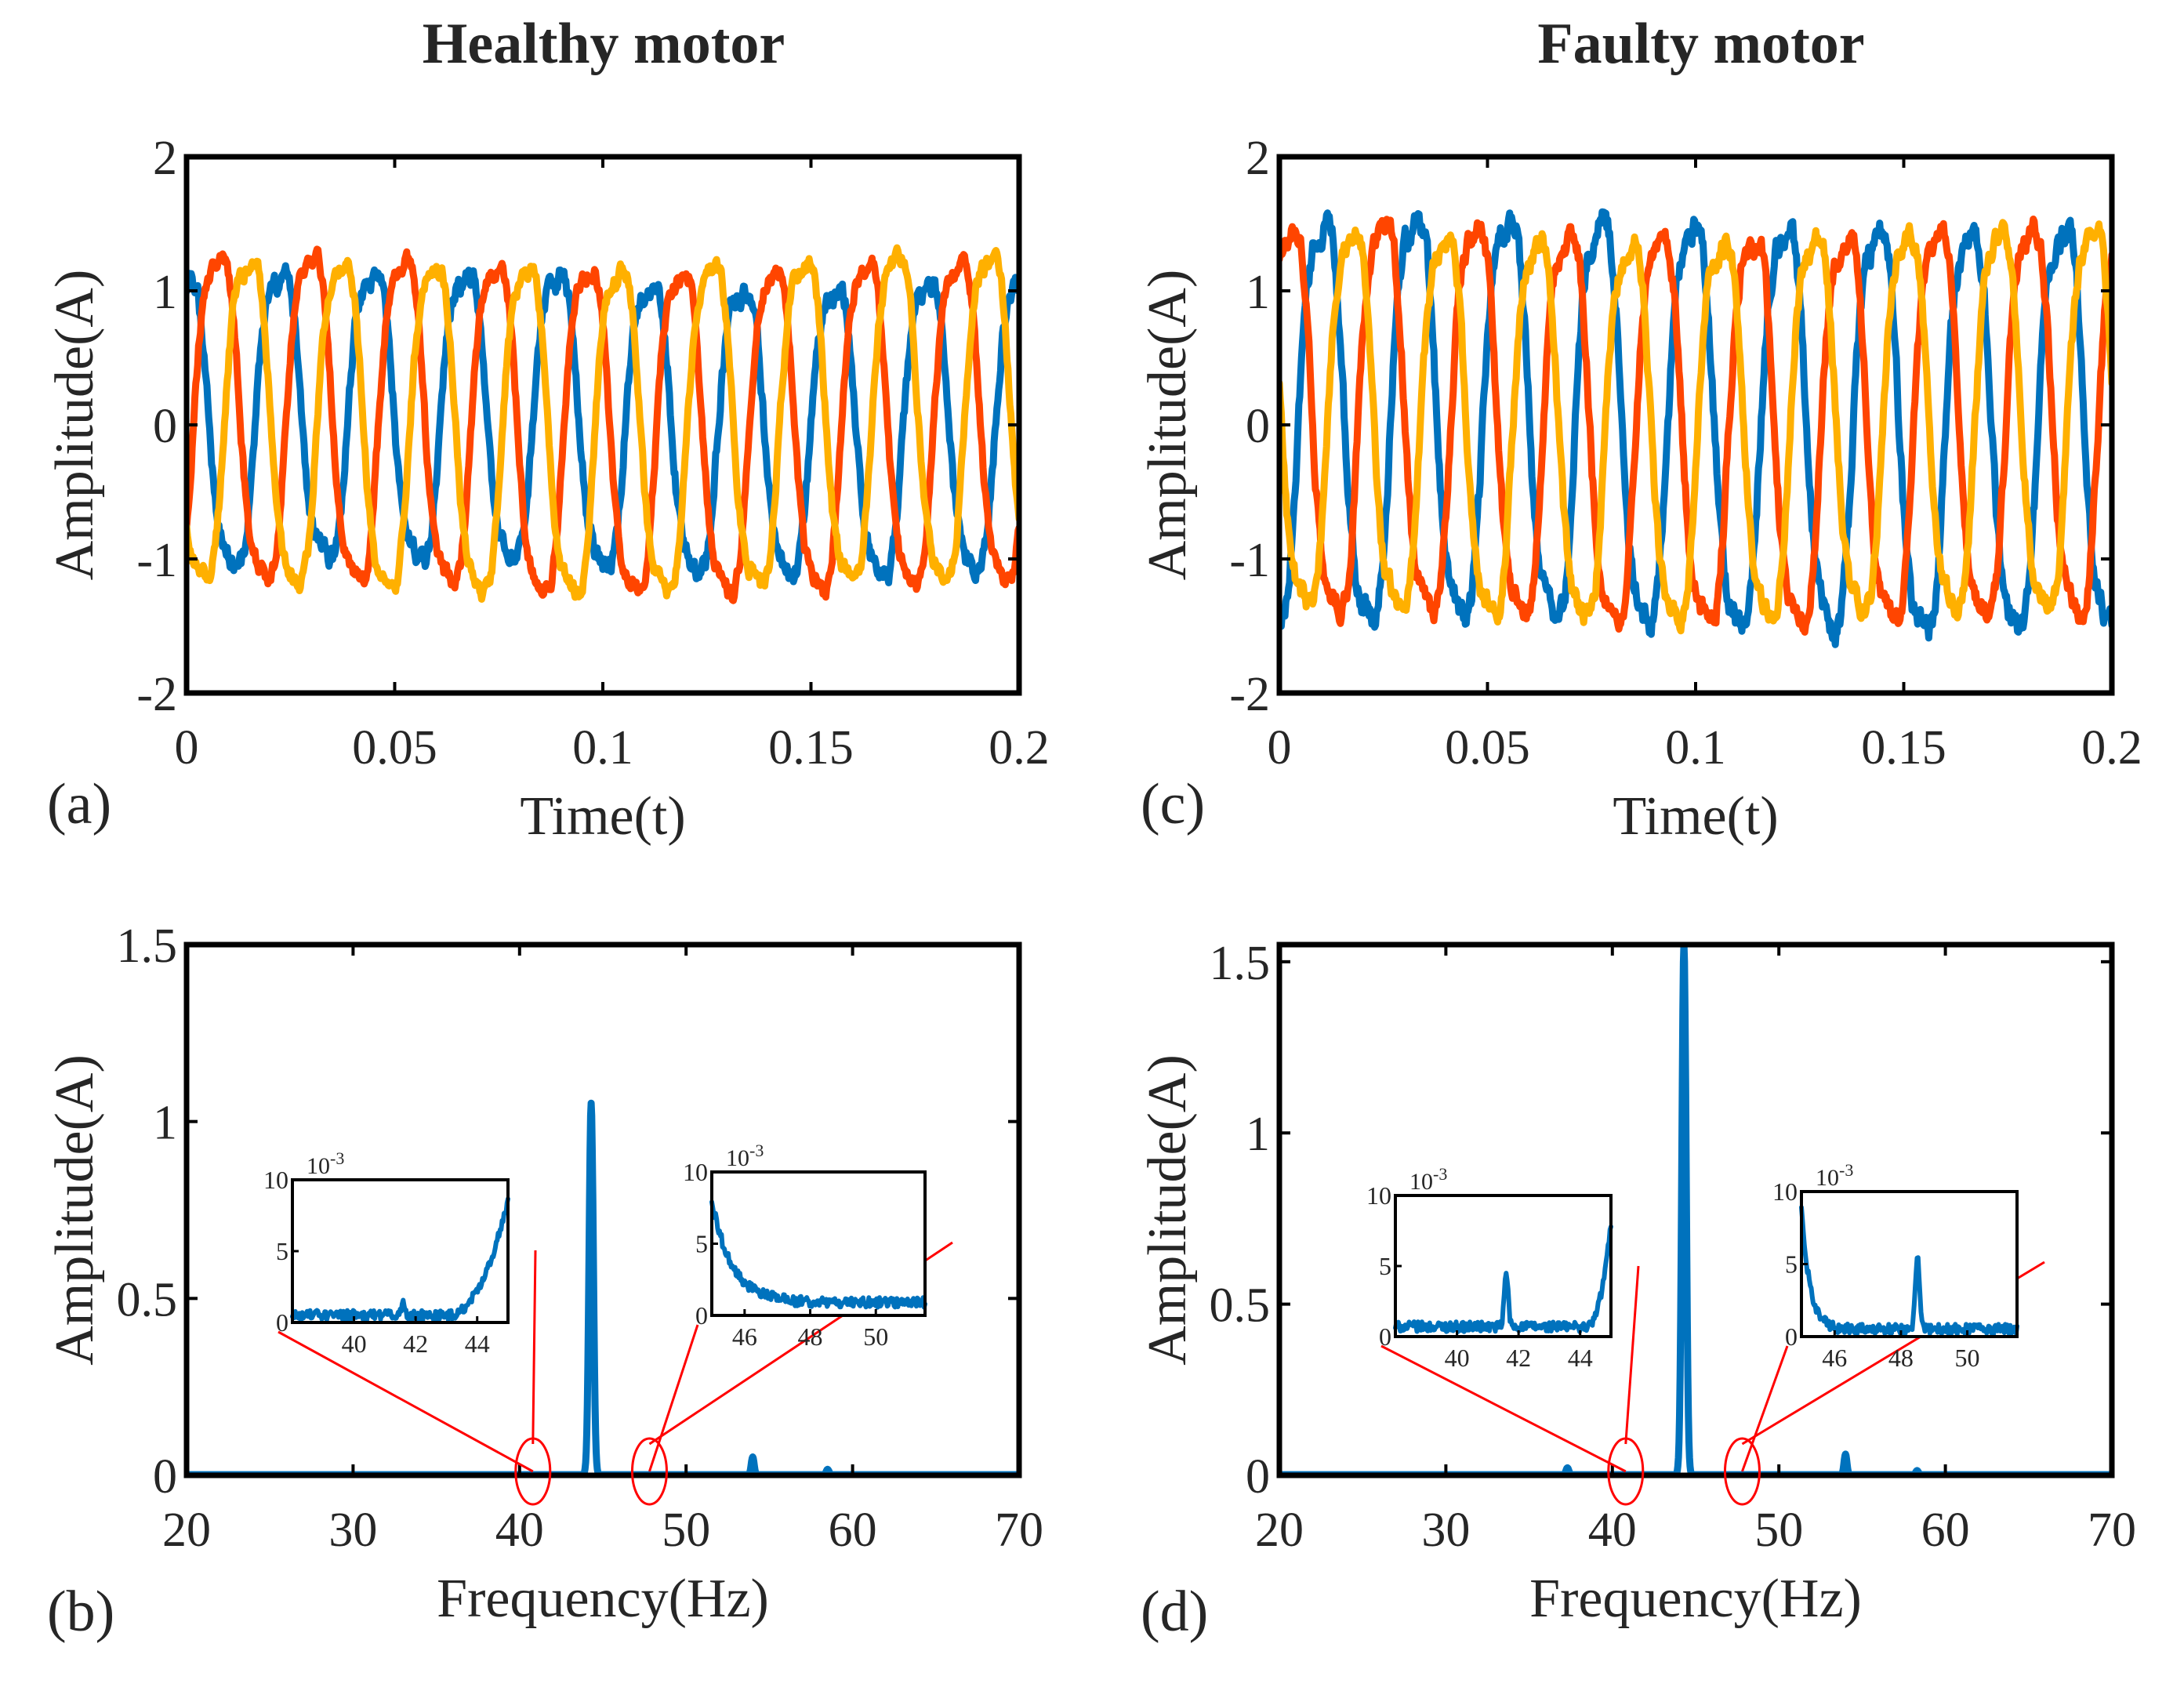 The image size is (2184, 1687). I want to click on panel-label-a: (a), so click(79, 804).